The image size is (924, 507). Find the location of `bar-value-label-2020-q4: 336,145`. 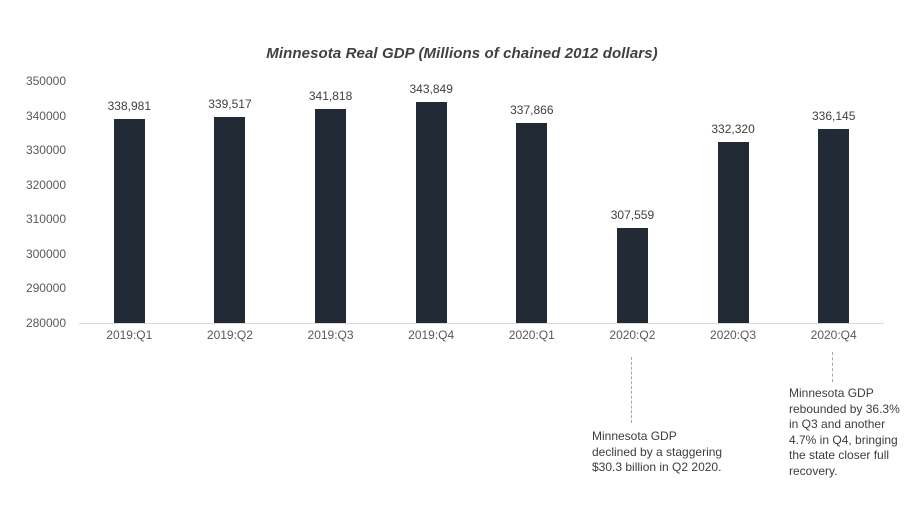

bar-value-label-2020-q4: 336,145 is located at coordinates (833, 115).